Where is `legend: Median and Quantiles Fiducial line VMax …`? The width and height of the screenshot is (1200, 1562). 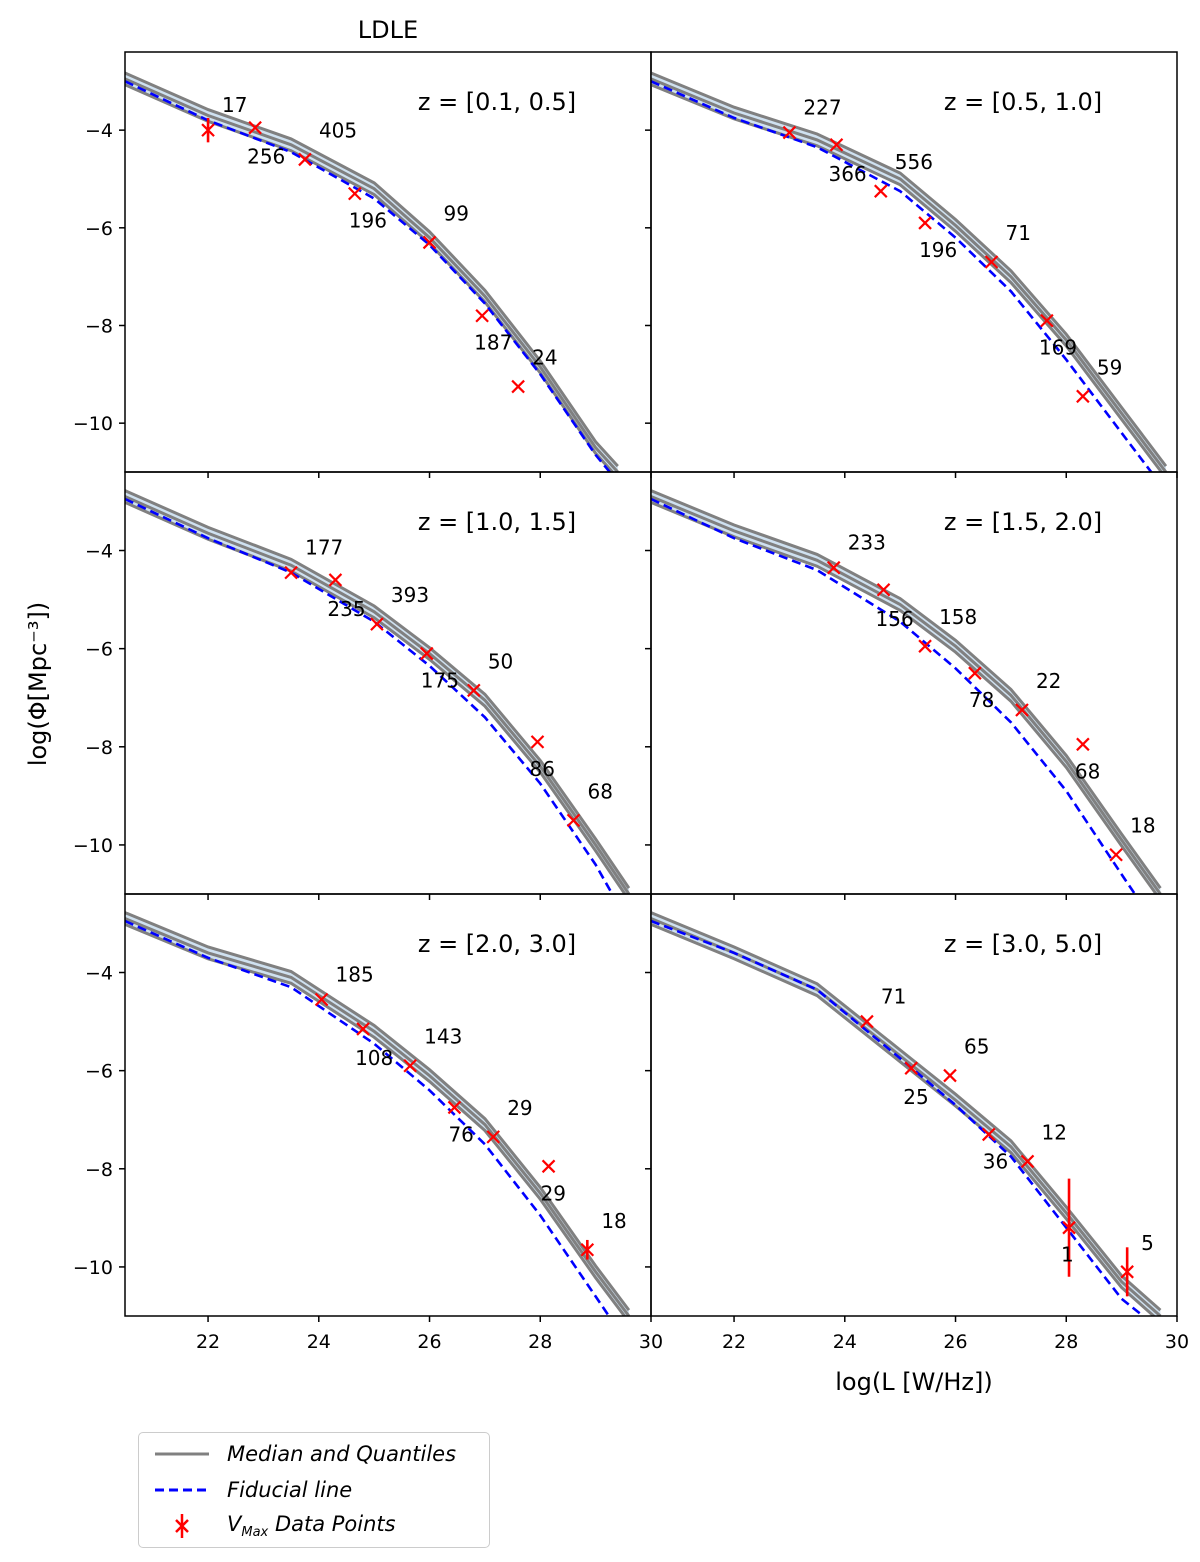
legend: Median and Quantiles Fiducial line VMax … is located at coordinates (314, 1490).